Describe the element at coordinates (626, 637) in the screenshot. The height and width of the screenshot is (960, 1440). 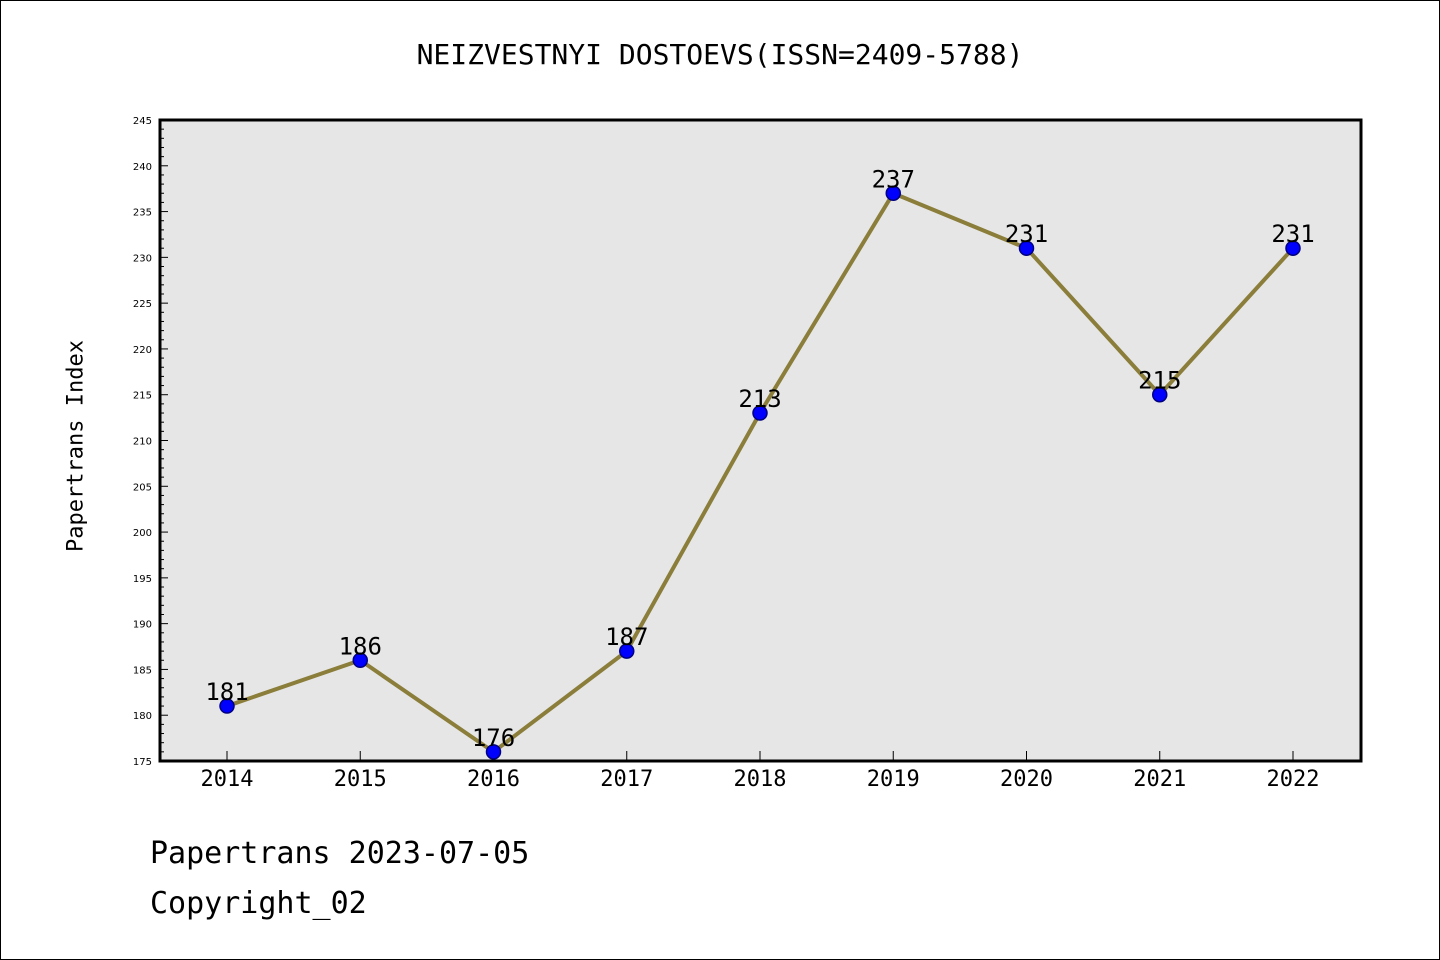
I see `data-label: 187` at that location.